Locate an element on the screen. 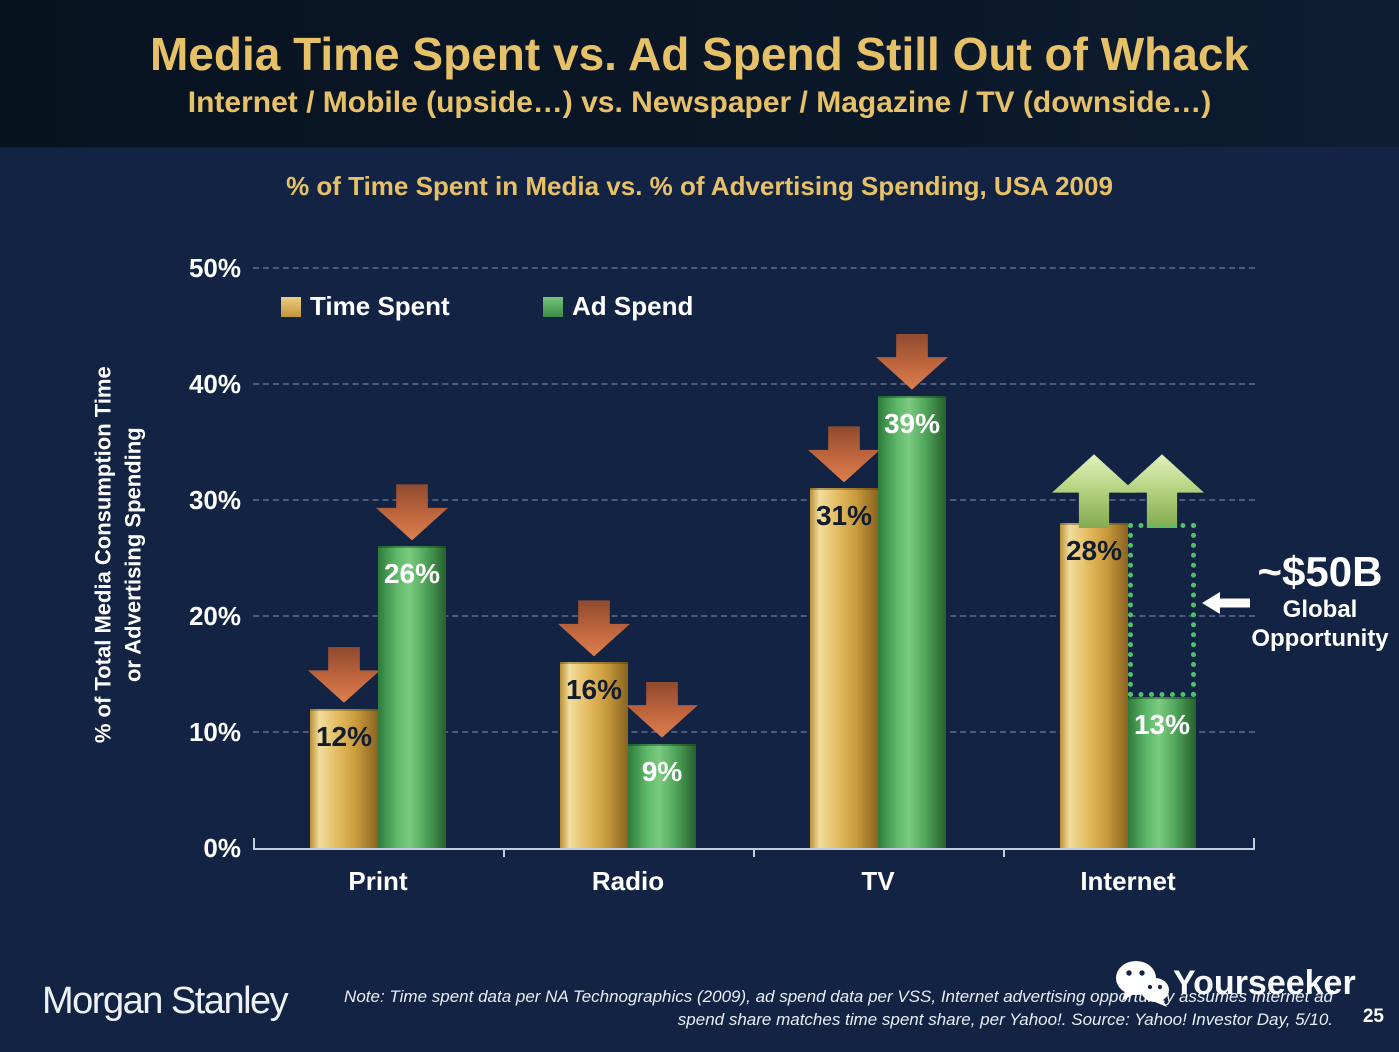 The image size is (1399, 1052). wechat-icon is located at coordinates (1142, 984).